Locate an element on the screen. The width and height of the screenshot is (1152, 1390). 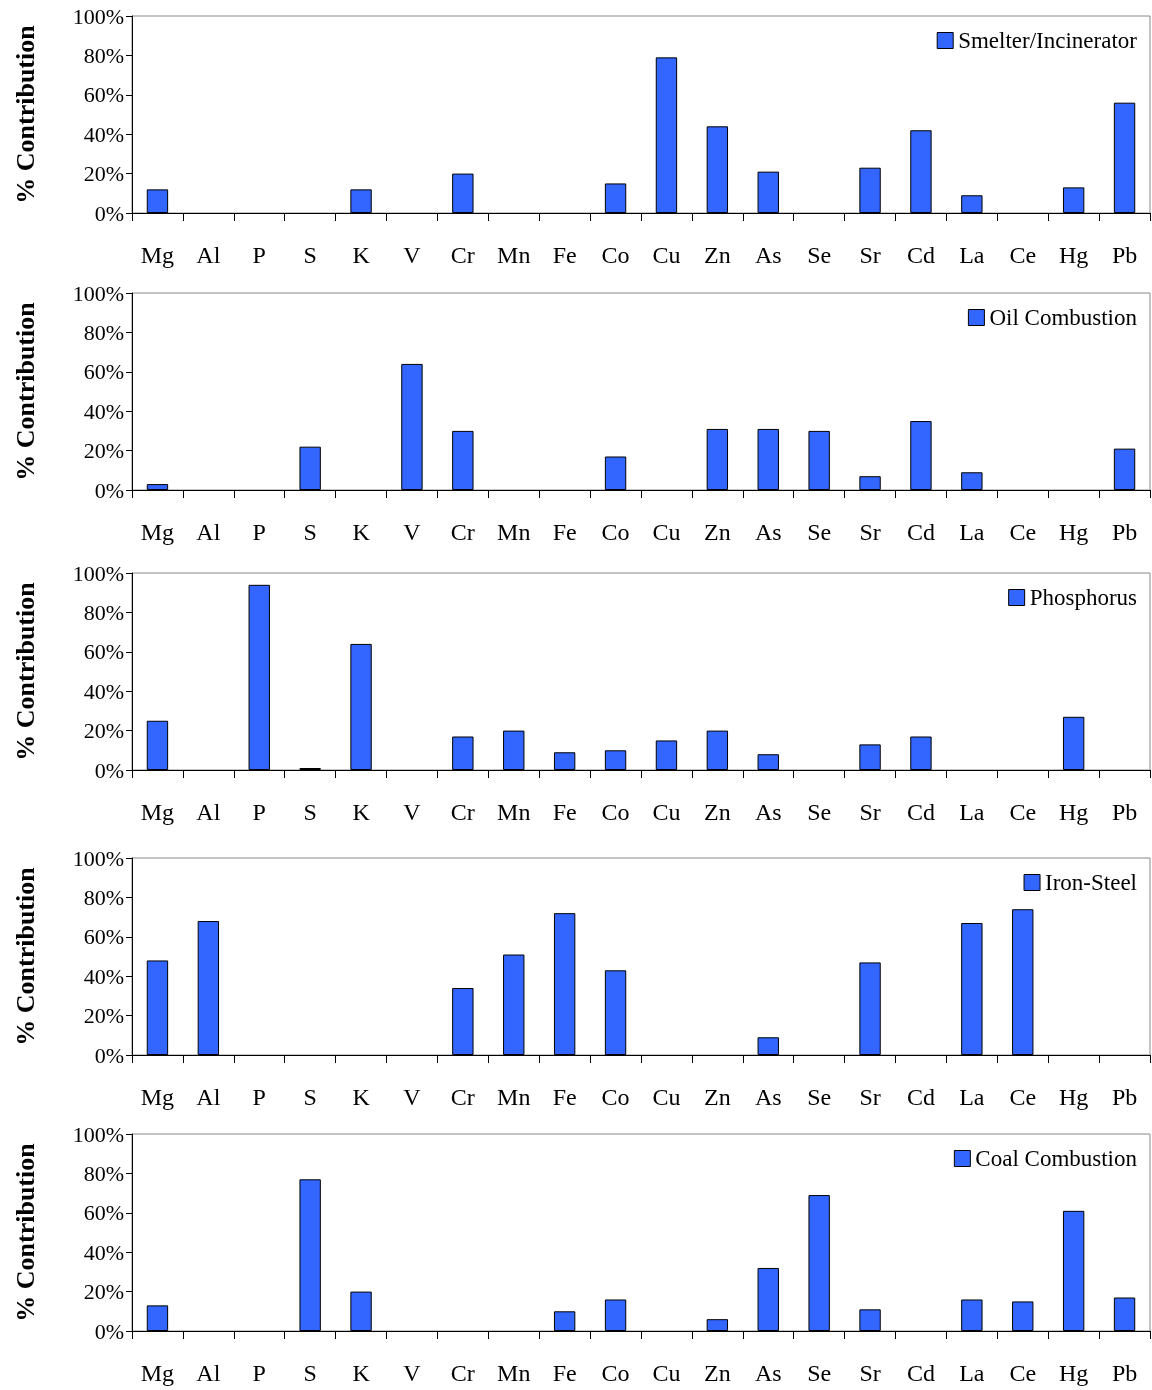
legend-label: Oil Combustion is located at coordinates (1063, 317).